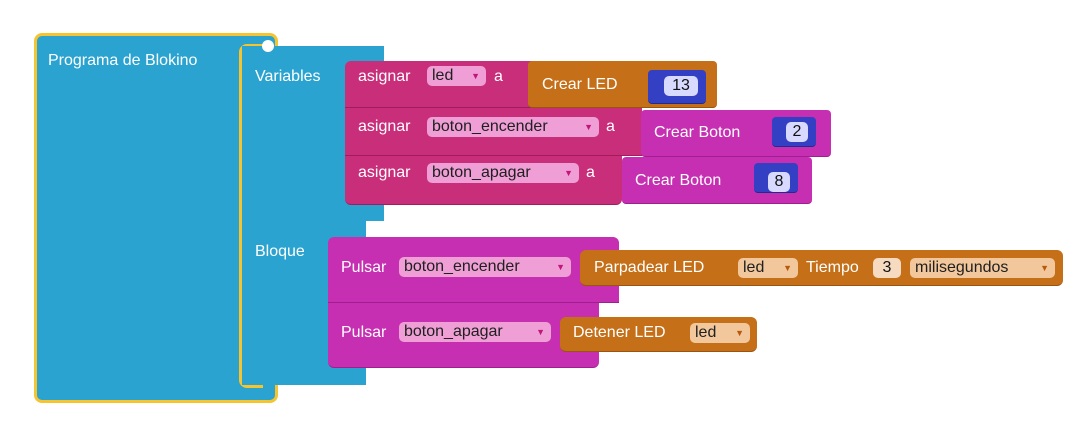 This screenshot has height=442, width=1084. What do you see at coordinates (453, 331) in the screenshot?
I see `button-dropdown-boton-apagar-value: boton_apagar` at bounding box center [453, 331].